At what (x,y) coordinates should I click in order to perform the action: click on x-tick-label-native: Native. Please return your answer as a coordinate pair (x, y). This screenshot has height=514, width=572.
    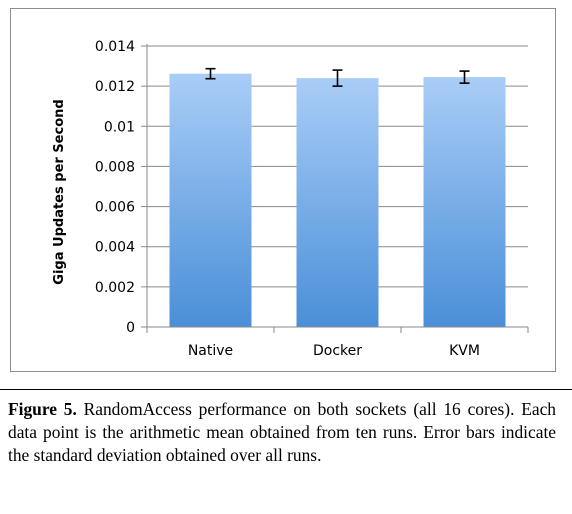
    Looking at the image, I should click on (210, 351).